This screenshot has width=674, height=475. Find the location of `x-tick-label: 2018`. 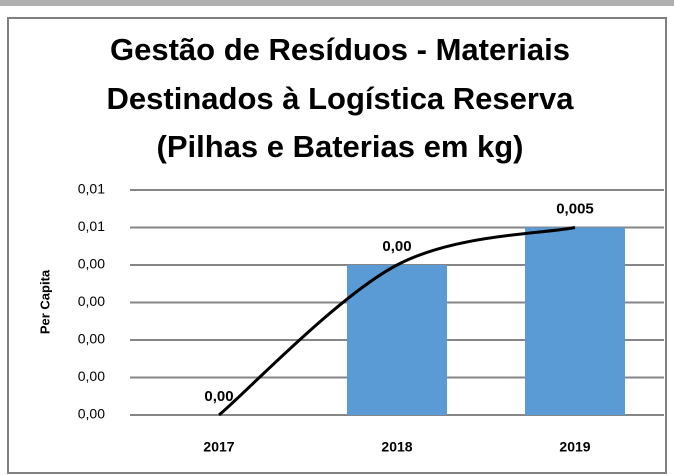

x-tick-label: 2018 is located at coordinates (396, 447).